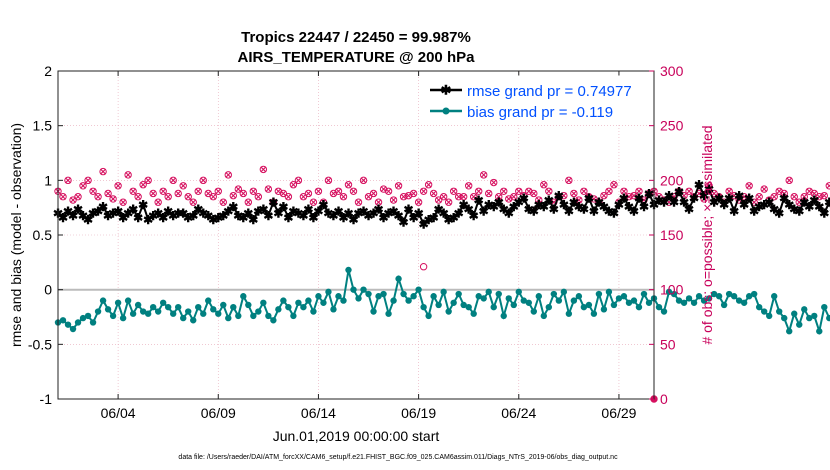 The image size is (830, 470). What do you see at coordinates (118, 413) in the screenshot?
I see `x-tick-label: 06/04` at bounding box center [118, 413].